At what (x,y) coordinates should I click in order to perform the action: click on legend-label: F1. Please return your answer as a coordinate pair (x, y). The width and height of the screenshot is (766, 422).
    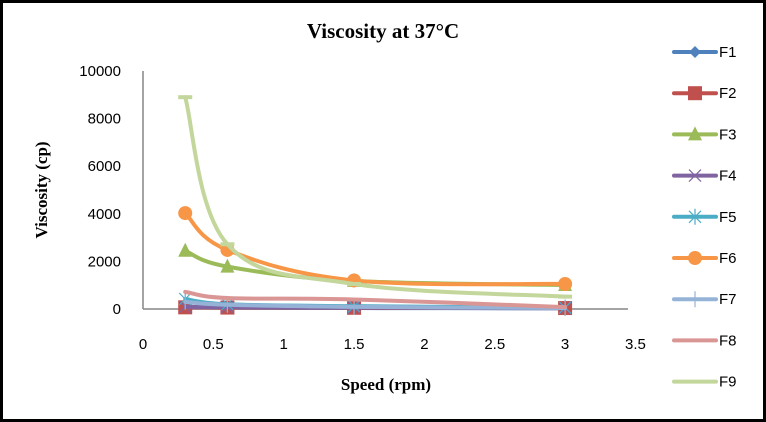
    Looking at the image, I should click on (728, 52).